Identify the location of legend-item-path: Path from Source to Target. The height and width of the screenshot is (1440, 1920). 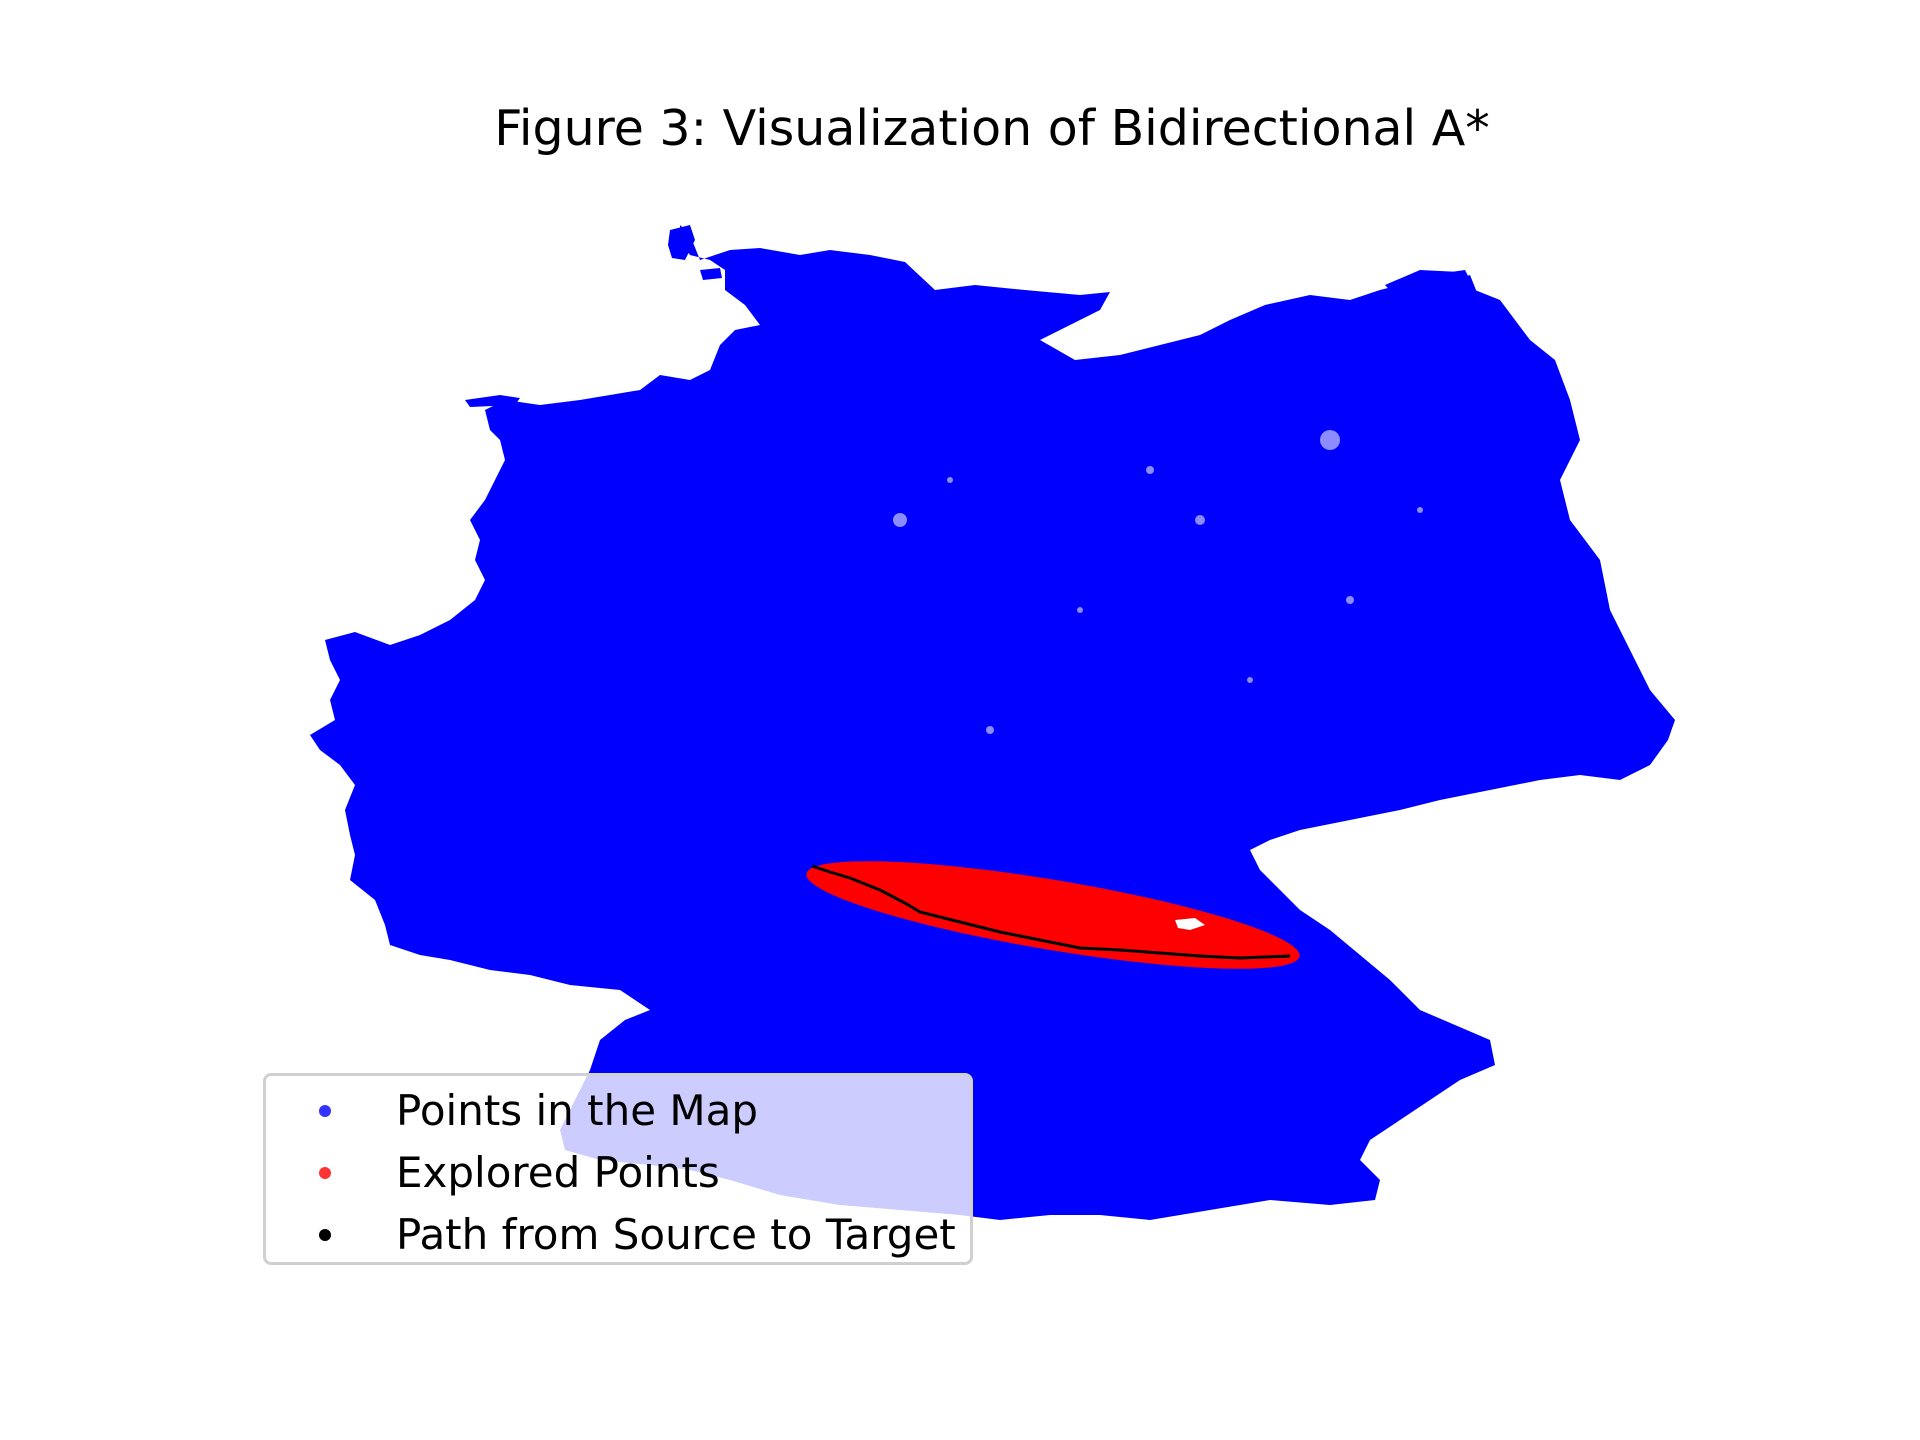
(618, 1235).